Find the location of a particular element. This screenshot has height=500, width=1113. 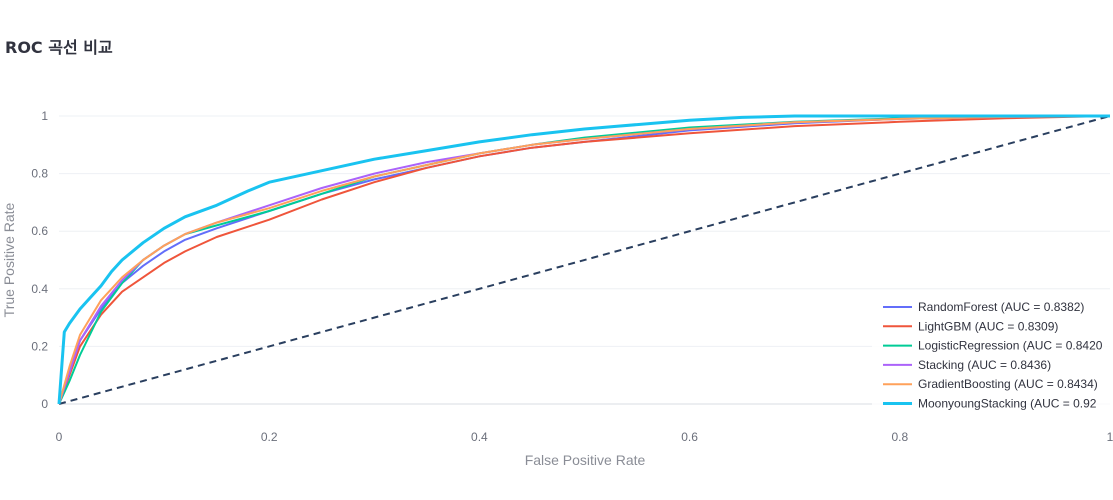

chart-title: ROC 곡선 비교 is located at coordinates (59, 47).